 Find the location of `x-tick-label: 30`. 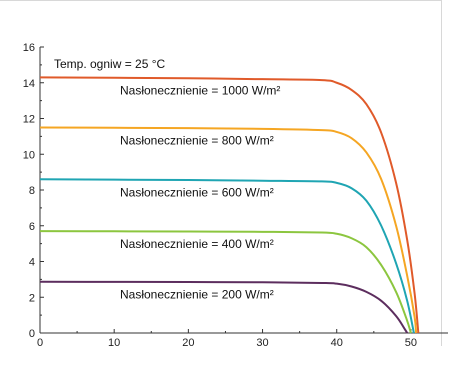

x-tick-label: 30 is located at coordinates (262, 343).